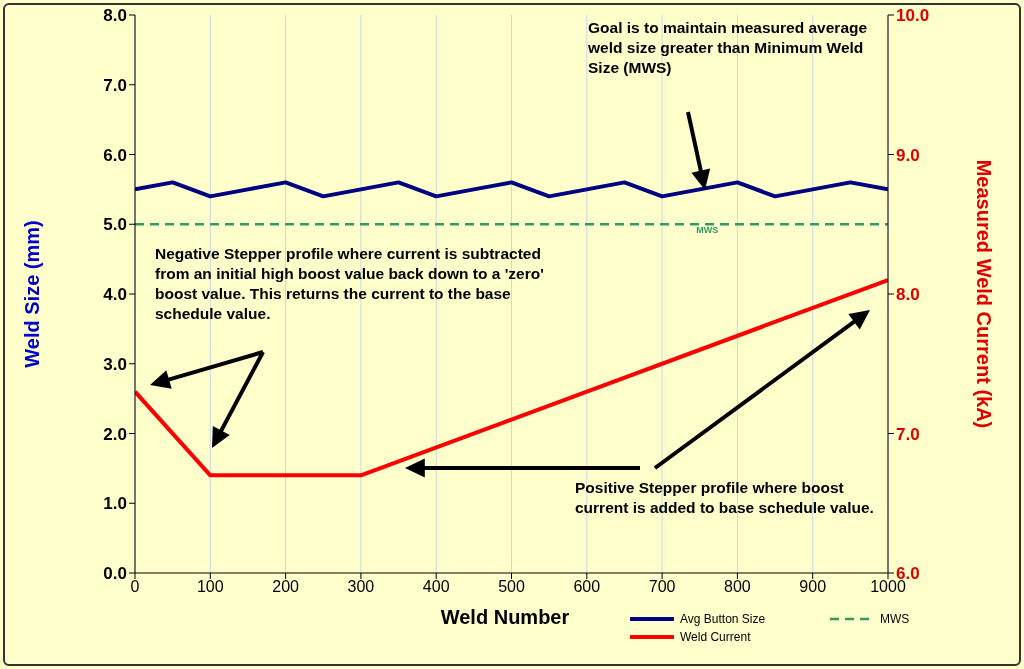  I want to click on annotation: Goal is to maintain measured average weld size greater than Minimum Weld Size (MWS), so click(728, 48).